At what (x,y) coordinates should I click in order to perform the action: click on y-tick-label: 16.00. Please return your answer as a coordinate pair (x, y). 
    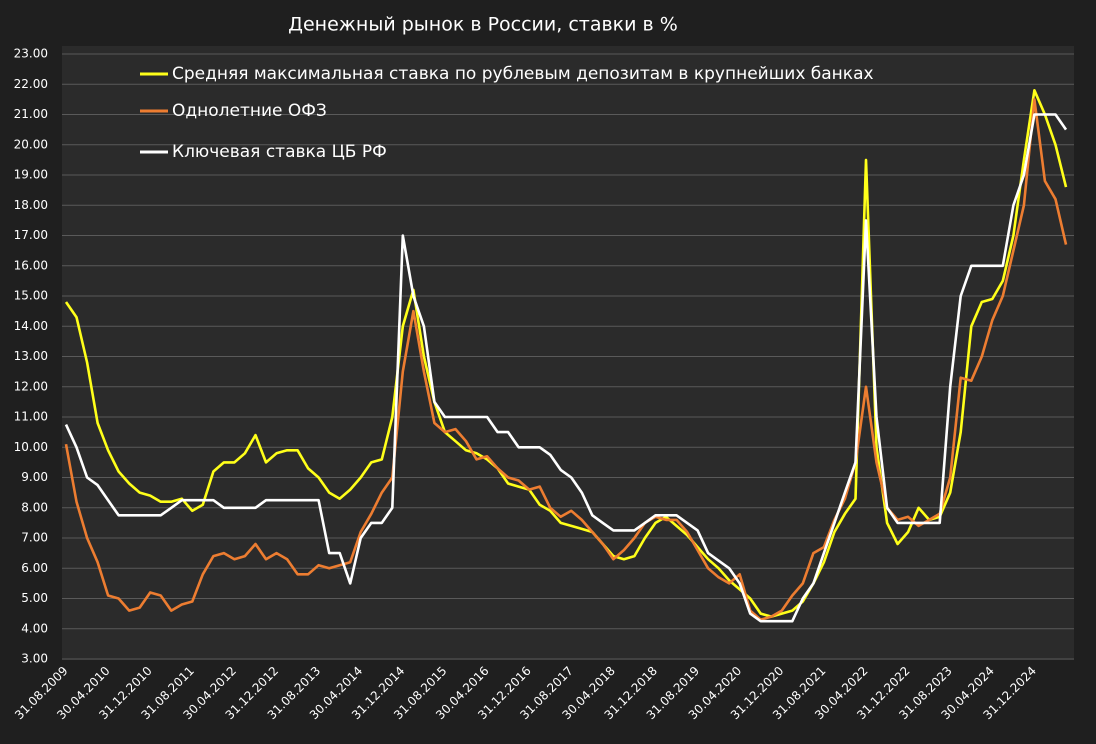
    Looking at the image, I should click on (31, 265).